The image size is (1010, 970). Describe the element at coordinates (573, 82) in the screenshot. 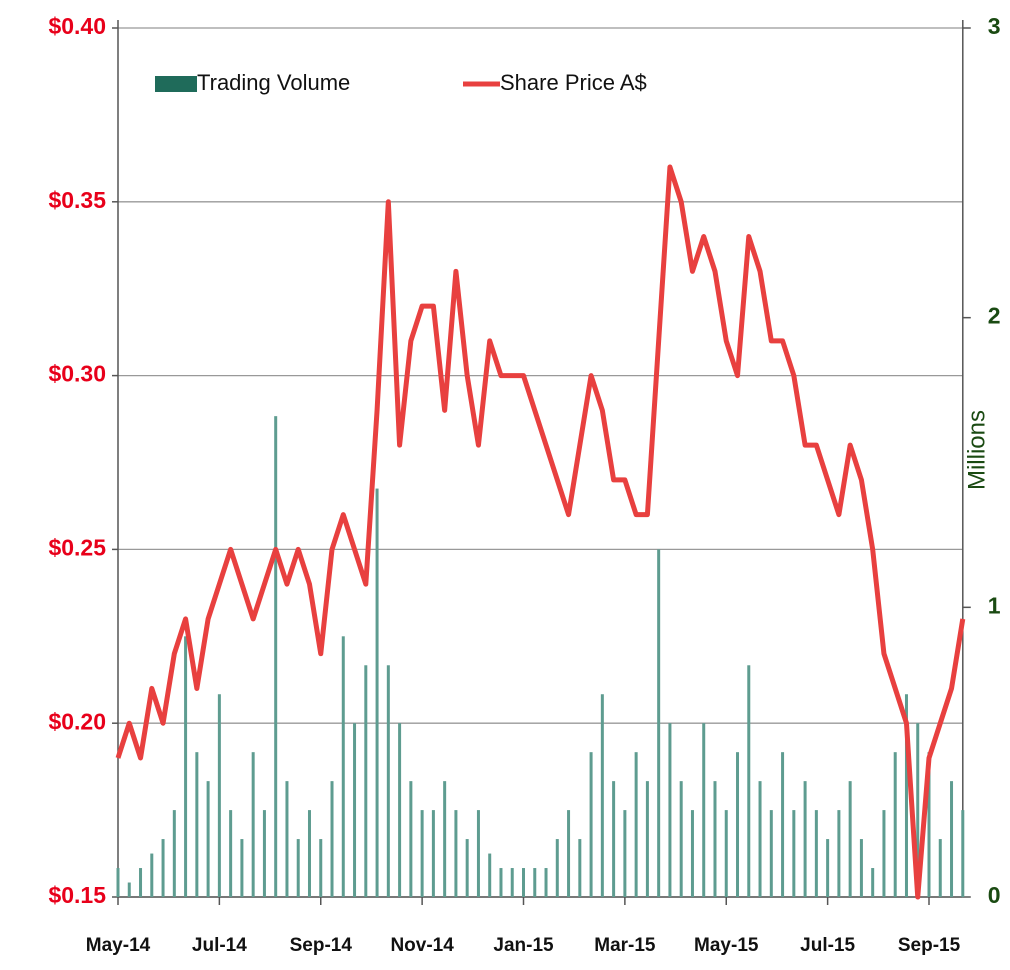

I see `legend-label: Share Price A$` at that location.